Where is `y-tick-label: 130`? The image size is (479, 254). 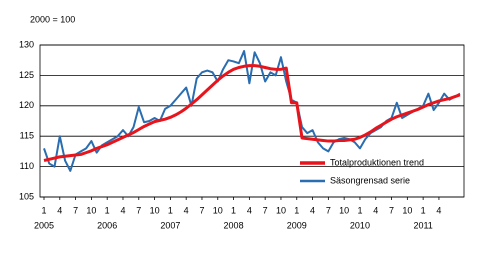
y-tick-label: 130 is located at coordinates (26, 44).